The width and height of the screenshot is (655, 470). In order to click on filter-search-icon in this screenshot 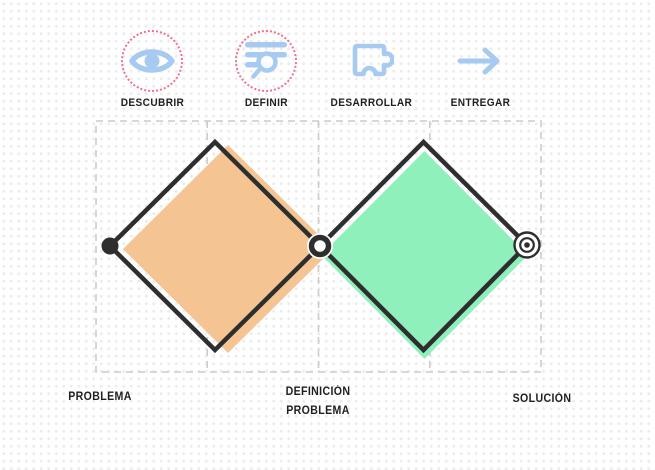, I will do `click(266, 60)`.